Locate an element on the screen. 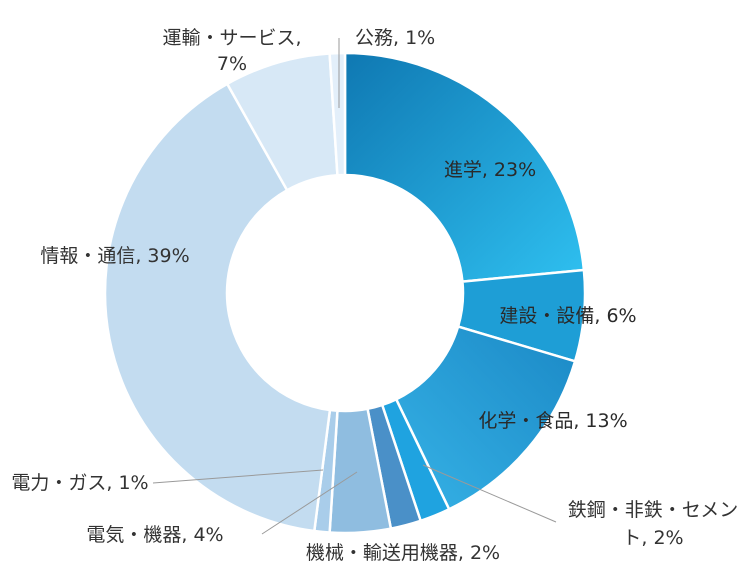  label-shingaku: 進学, 23% is located at coordinates (490, 170).